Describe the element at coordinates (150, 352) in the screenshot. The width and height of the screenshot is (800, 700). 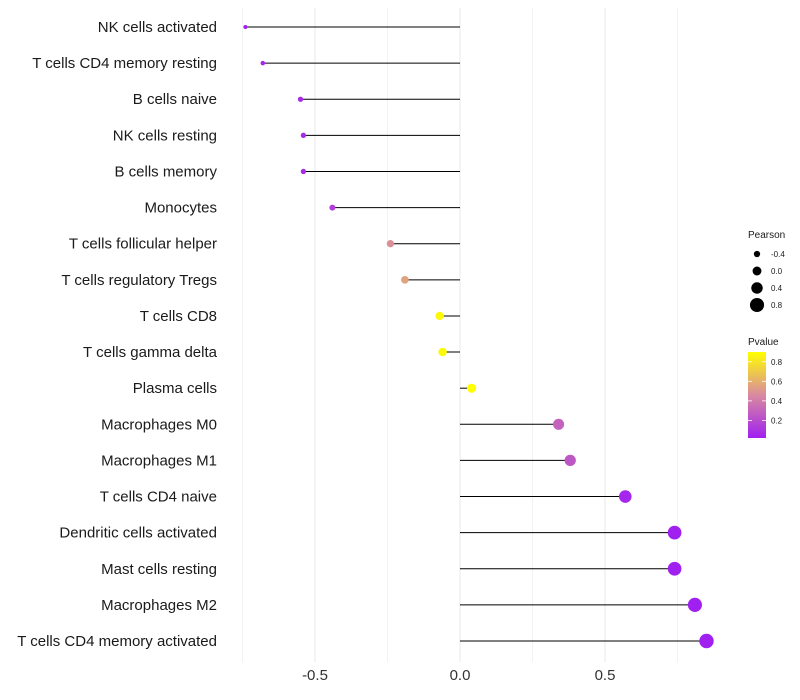
I see `category-label: T cells gamma delta` at that location.